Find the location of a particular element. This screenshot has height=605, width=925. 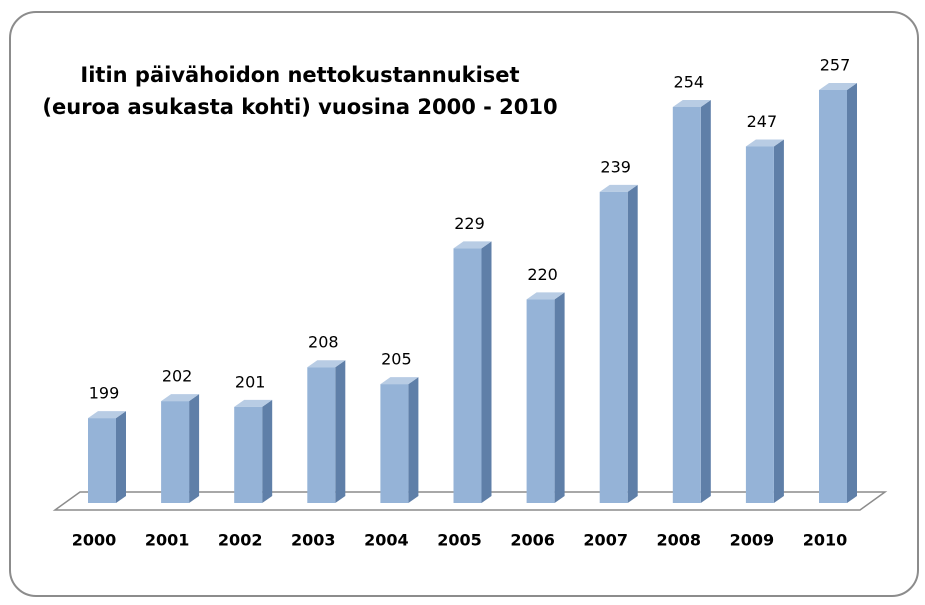

x-tick-label: 2006 is located at coordinates (532, 540).